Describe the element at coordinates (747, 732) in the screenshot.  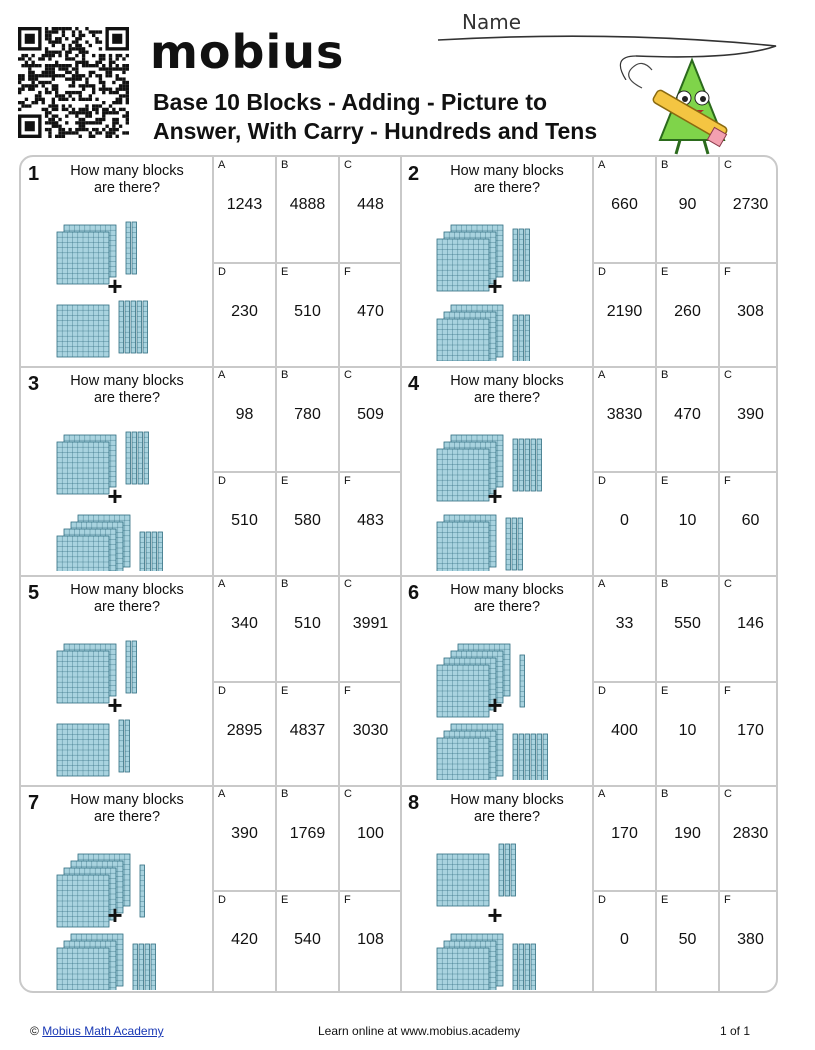
I see `option-f: F 170` at that location.